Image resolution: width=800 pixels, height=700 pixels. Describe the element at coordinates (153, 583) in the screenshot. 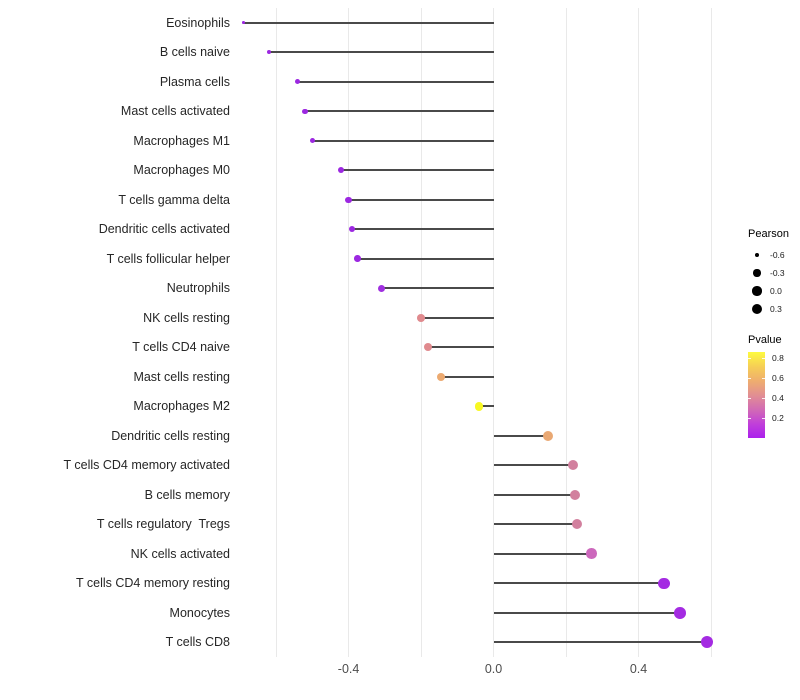

I see `y-axis-label: T cells CD4 memory resting` at that location.